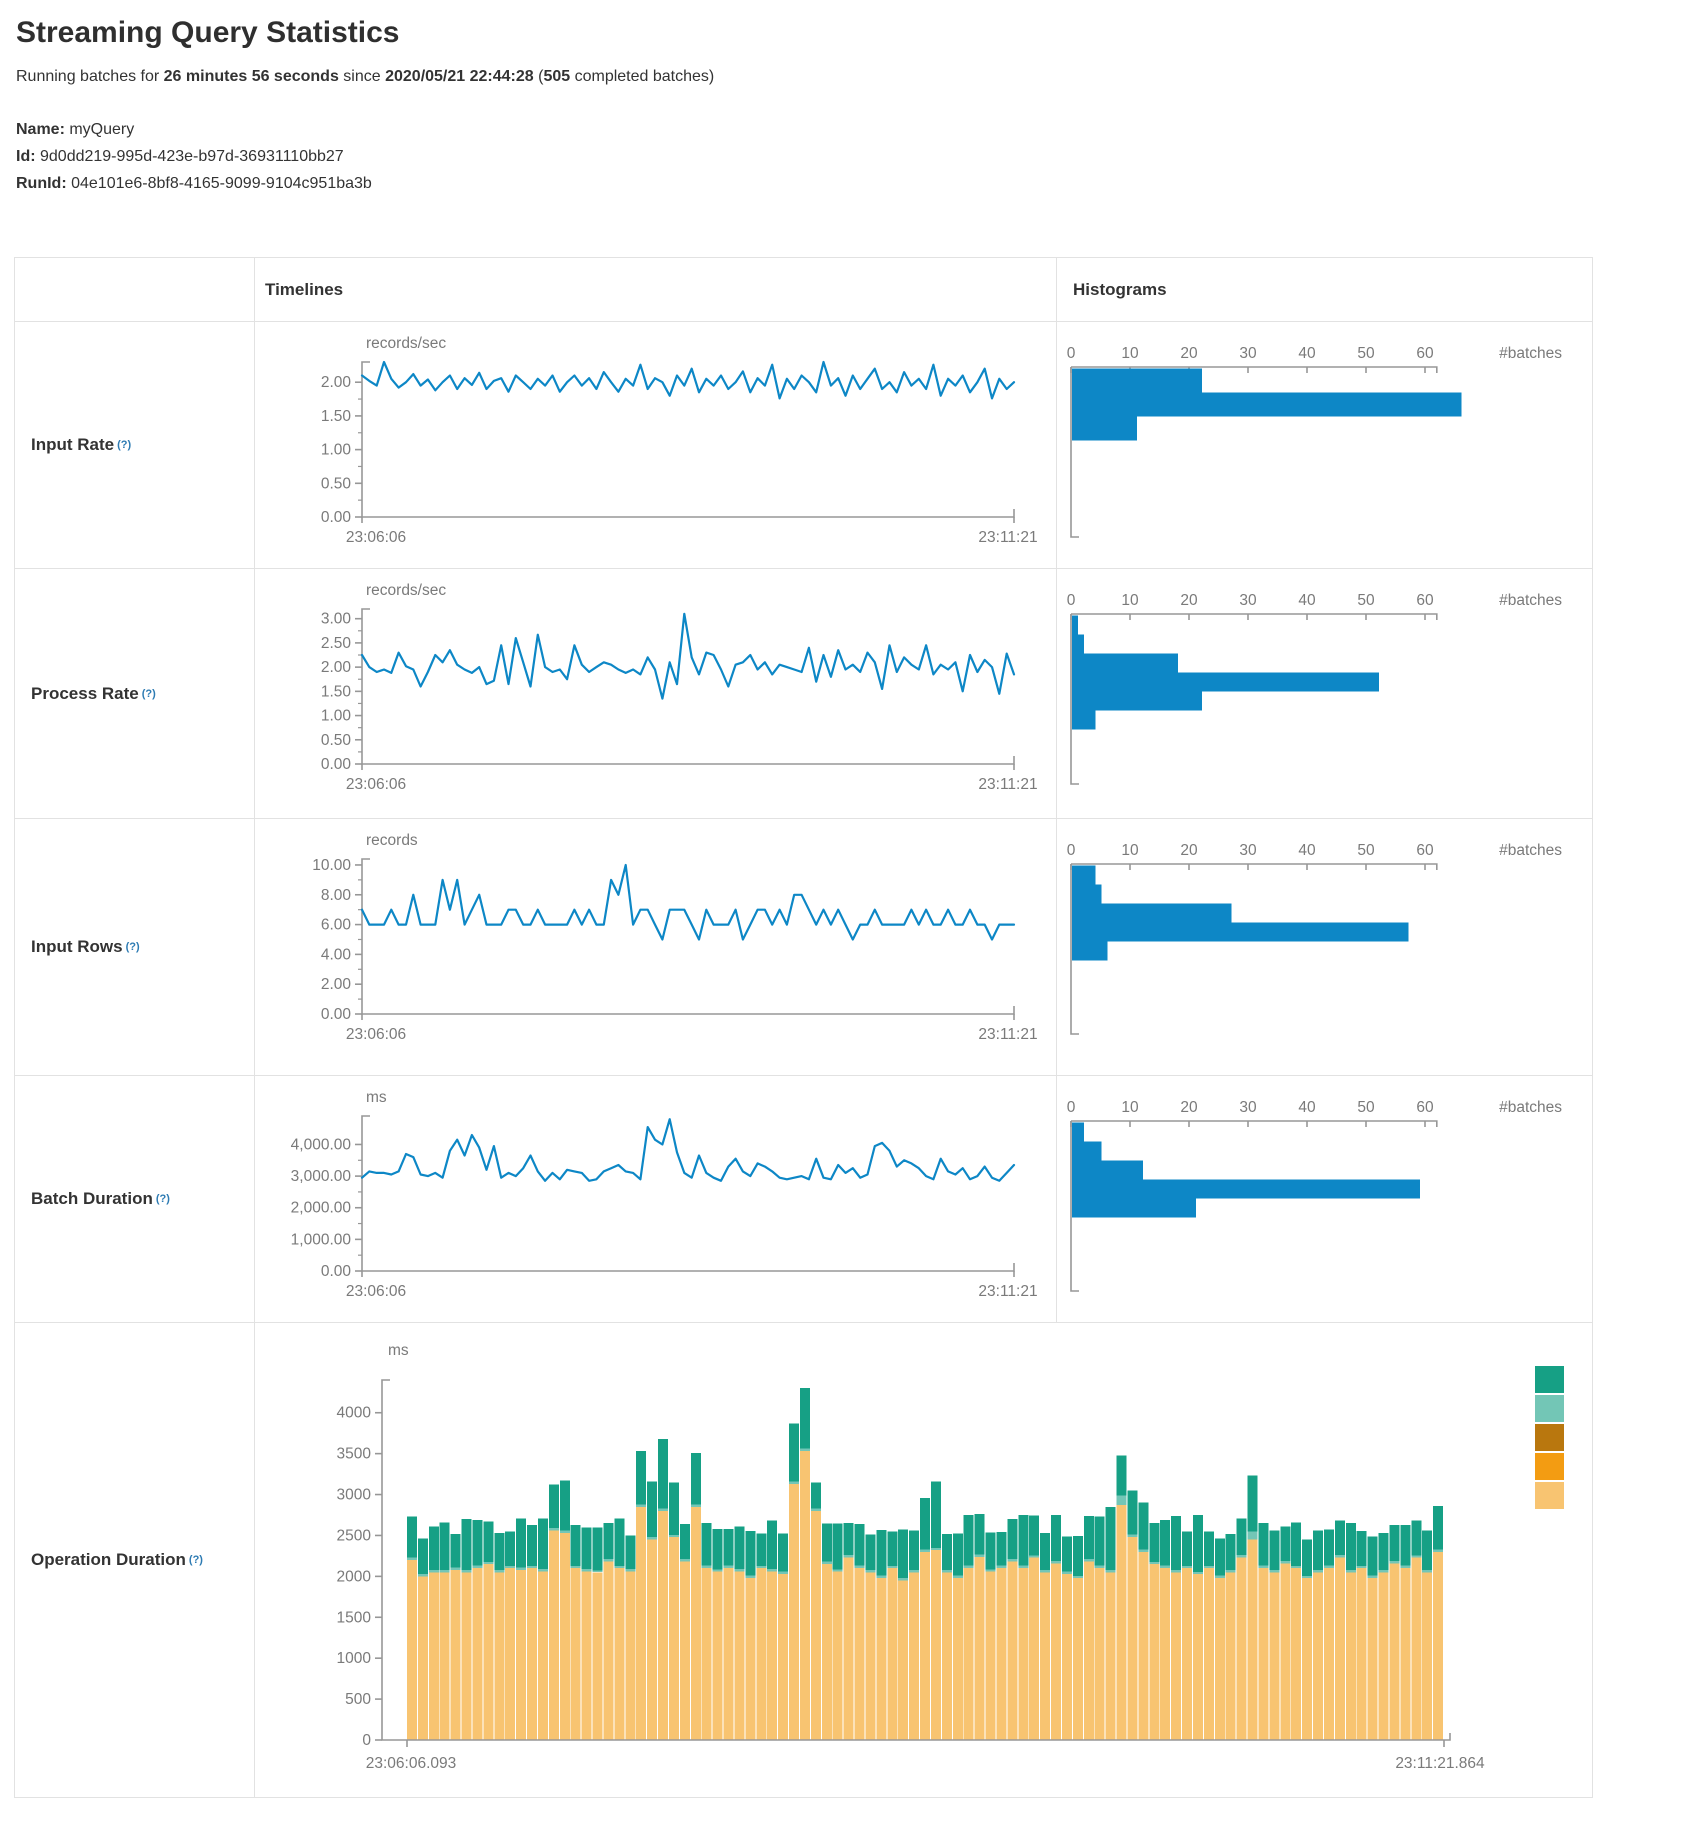  I want to click on svg-text: 500, so click(358, 1699).